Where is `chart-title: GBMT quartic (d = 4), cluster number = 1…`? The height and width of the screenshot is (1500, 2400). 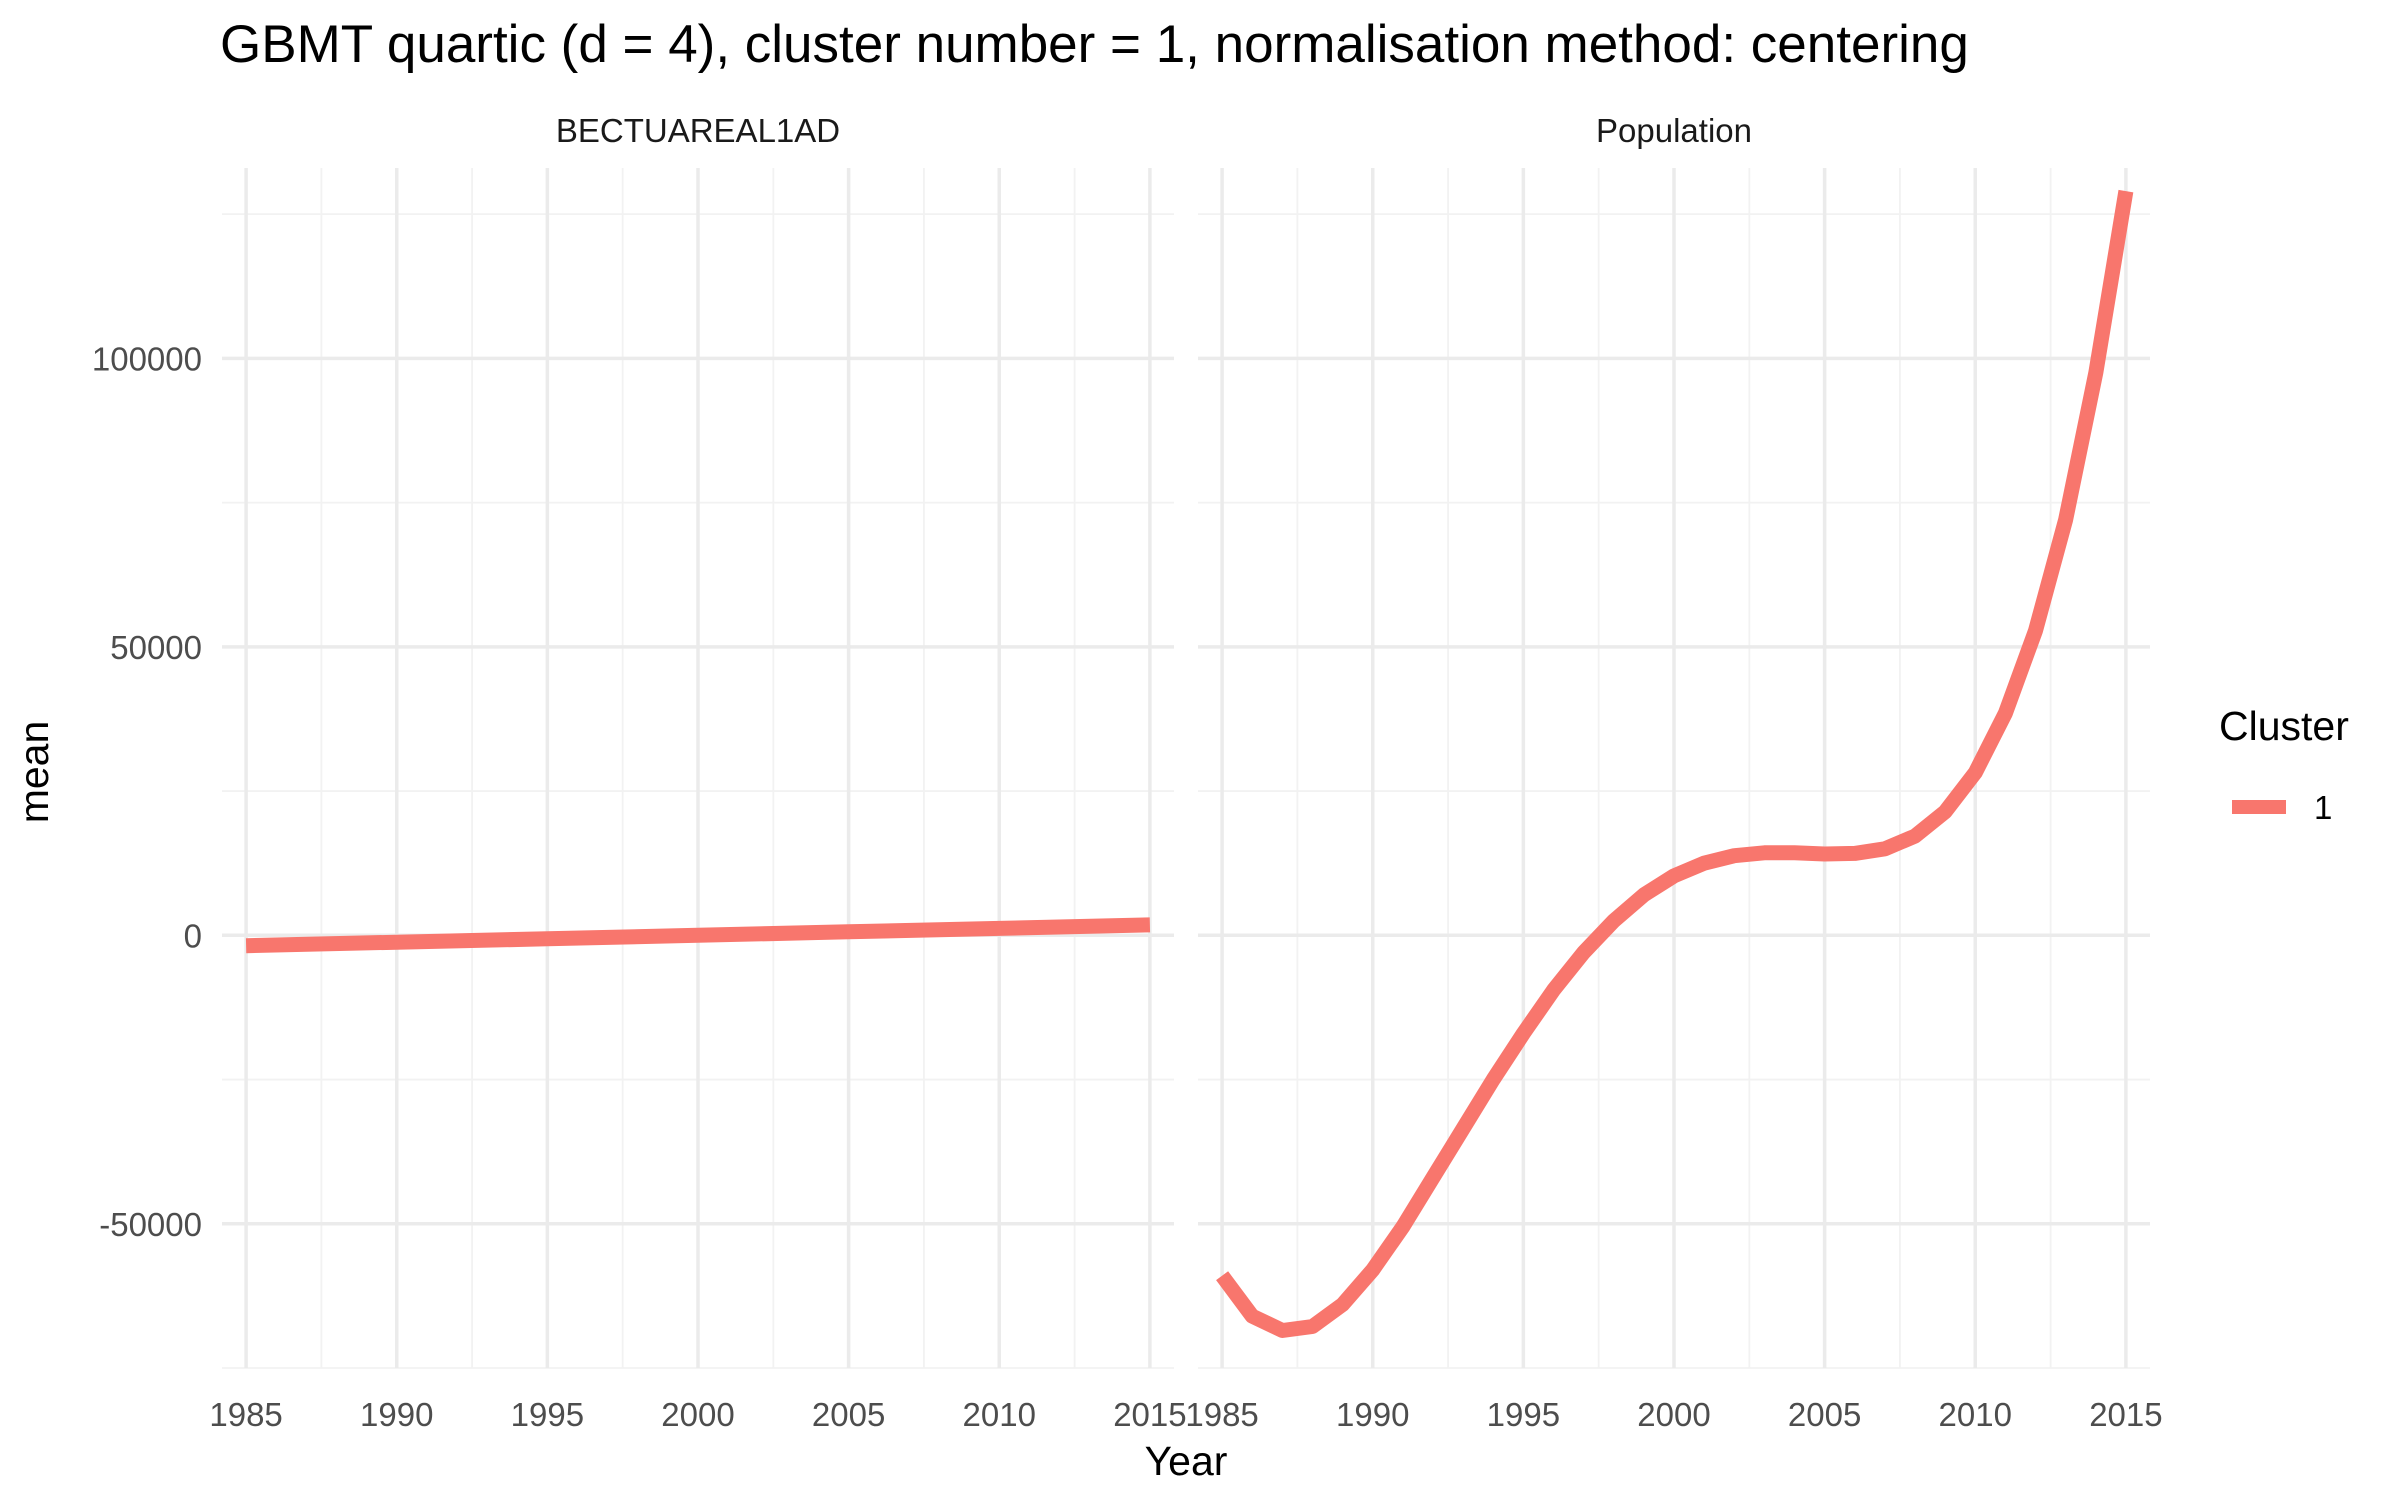
chart-title: GBMT quartic (d = 4), cluster number = 1… is located at coordinates (1094, 44).